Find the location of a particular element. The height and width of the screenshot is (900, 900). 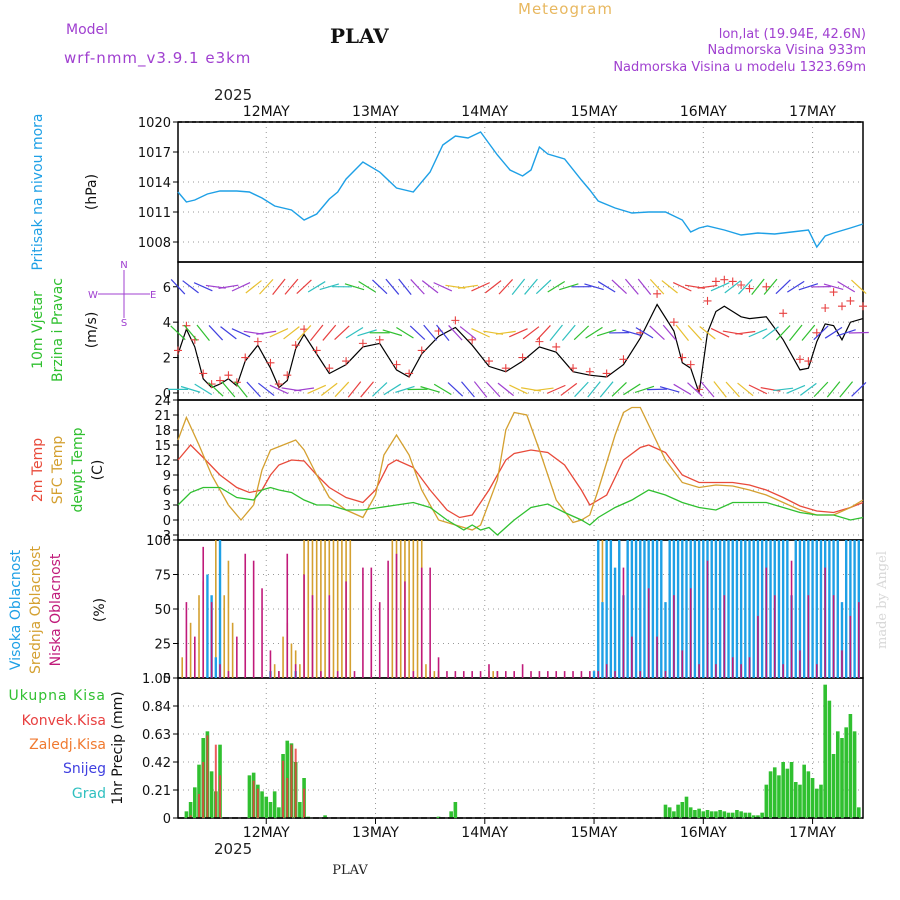

pressure-ylabel: Pritisak na nivou mora is located at coordinates (38, 191).